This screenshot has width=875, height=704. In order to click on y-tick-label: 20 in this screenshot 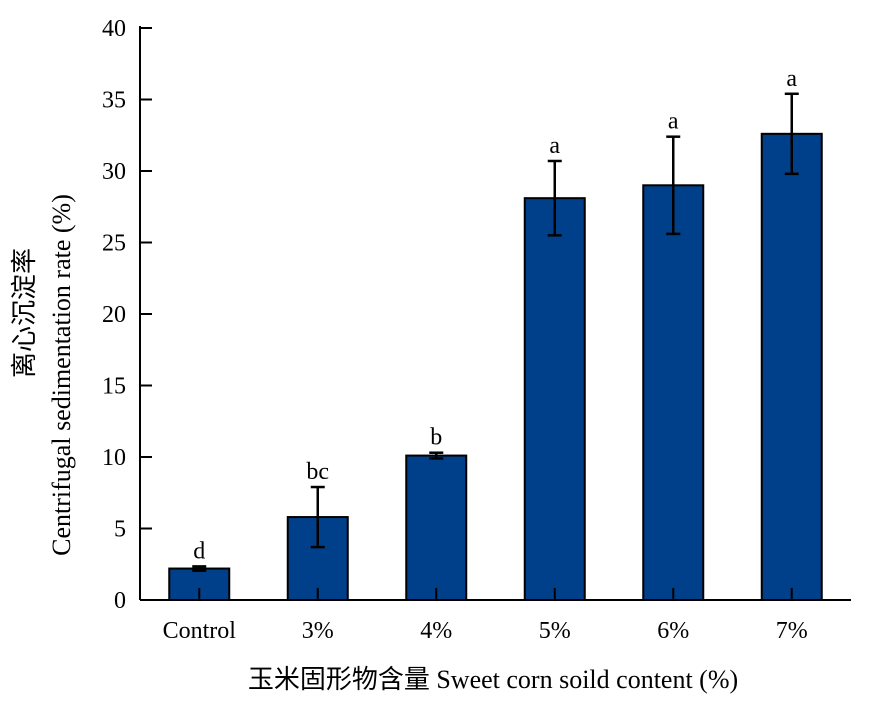, I will do `click(114, 315)`.